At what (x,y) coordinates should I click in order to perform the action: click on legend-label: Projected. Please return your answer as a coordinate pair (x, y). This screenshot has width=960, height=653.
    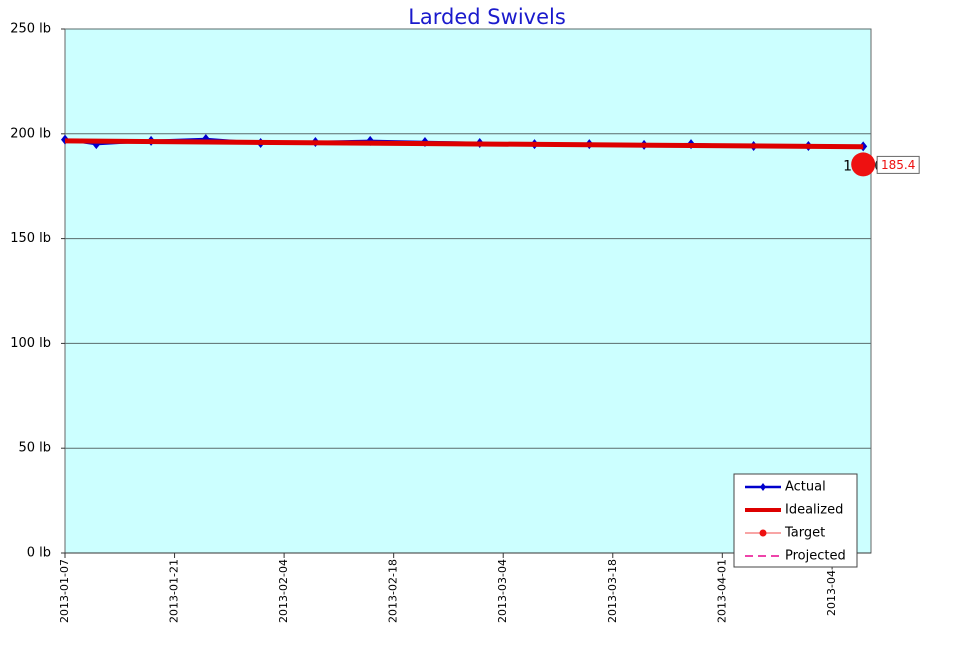
    Looking at the image, I should click on (815, 556).